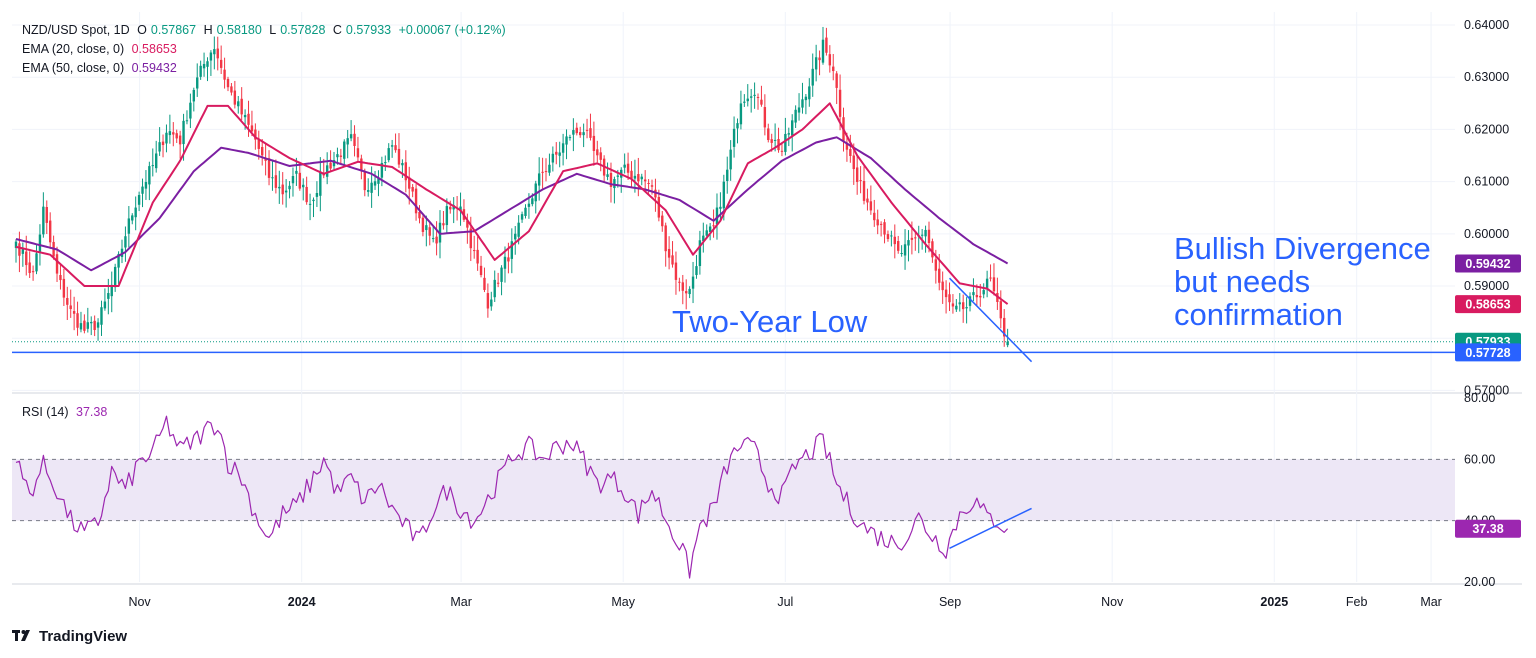 The width and height of the screenshot is (1536, 658). I want to click on ema20-label: EMA (20, close, 0), so click(73, 49).